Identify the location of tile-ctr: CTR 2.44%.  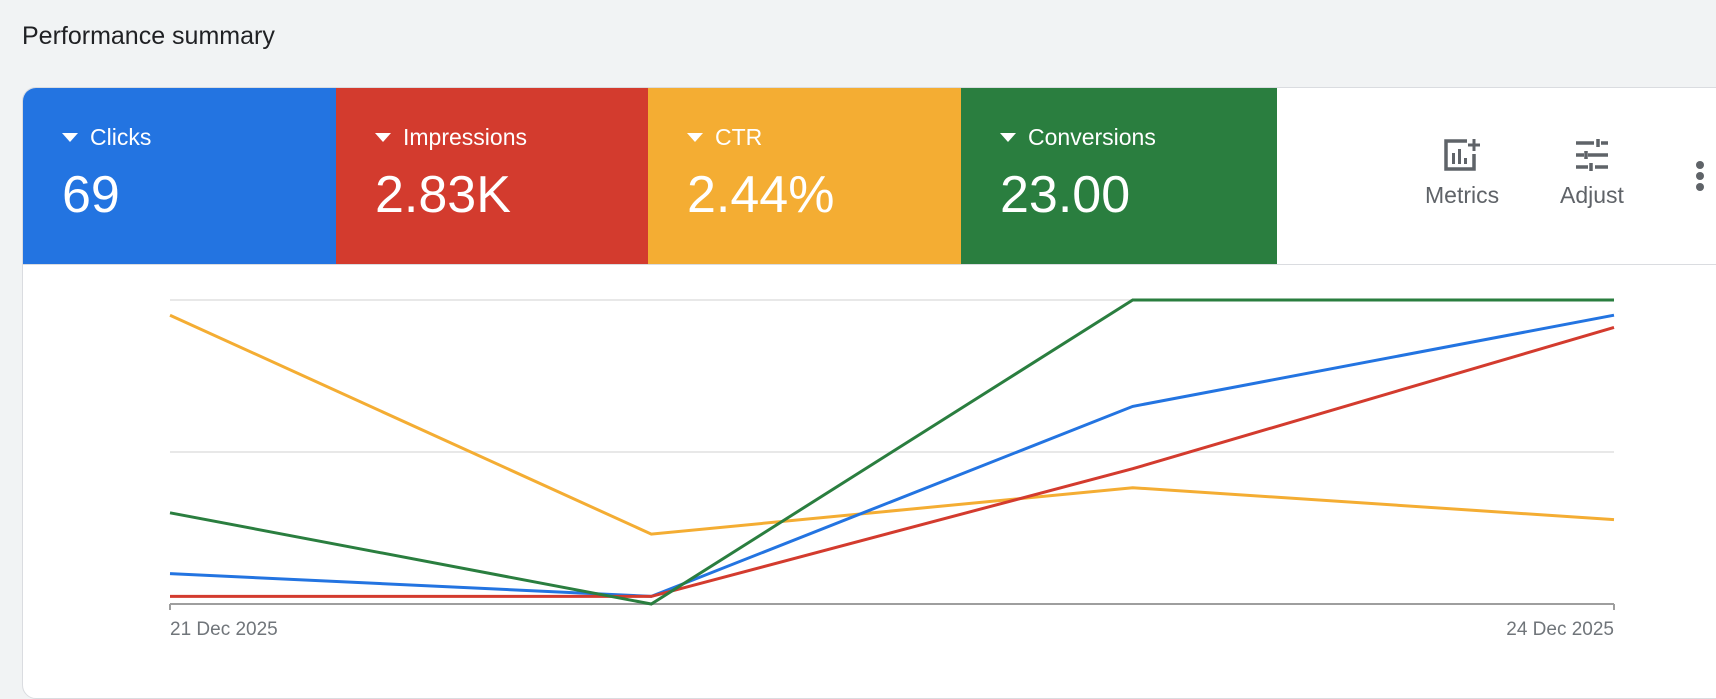
(804, 176).